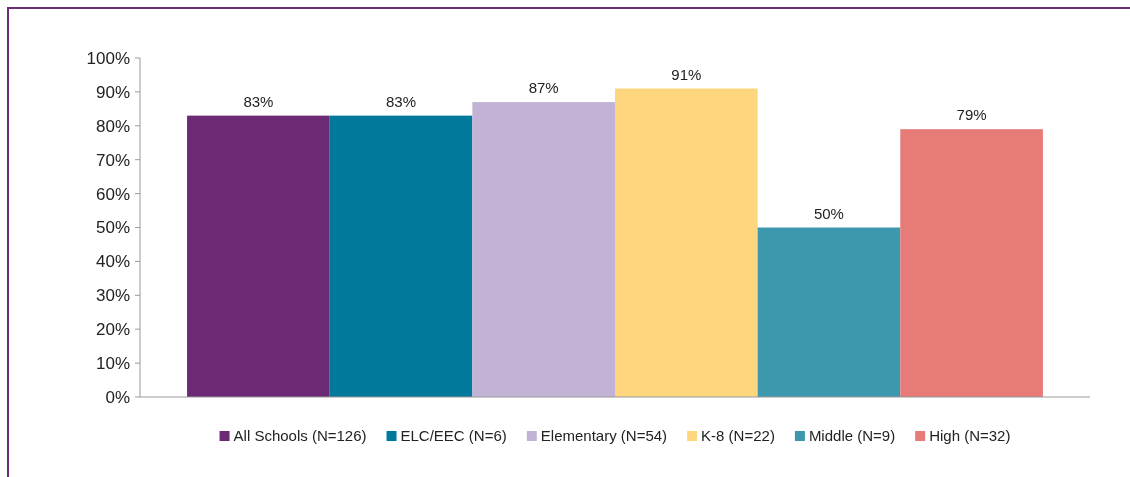  What do you see at coordinates (112, 330) in the screenshot?
I see `y-tick-label: 20%` at bounding box center [112, 330].